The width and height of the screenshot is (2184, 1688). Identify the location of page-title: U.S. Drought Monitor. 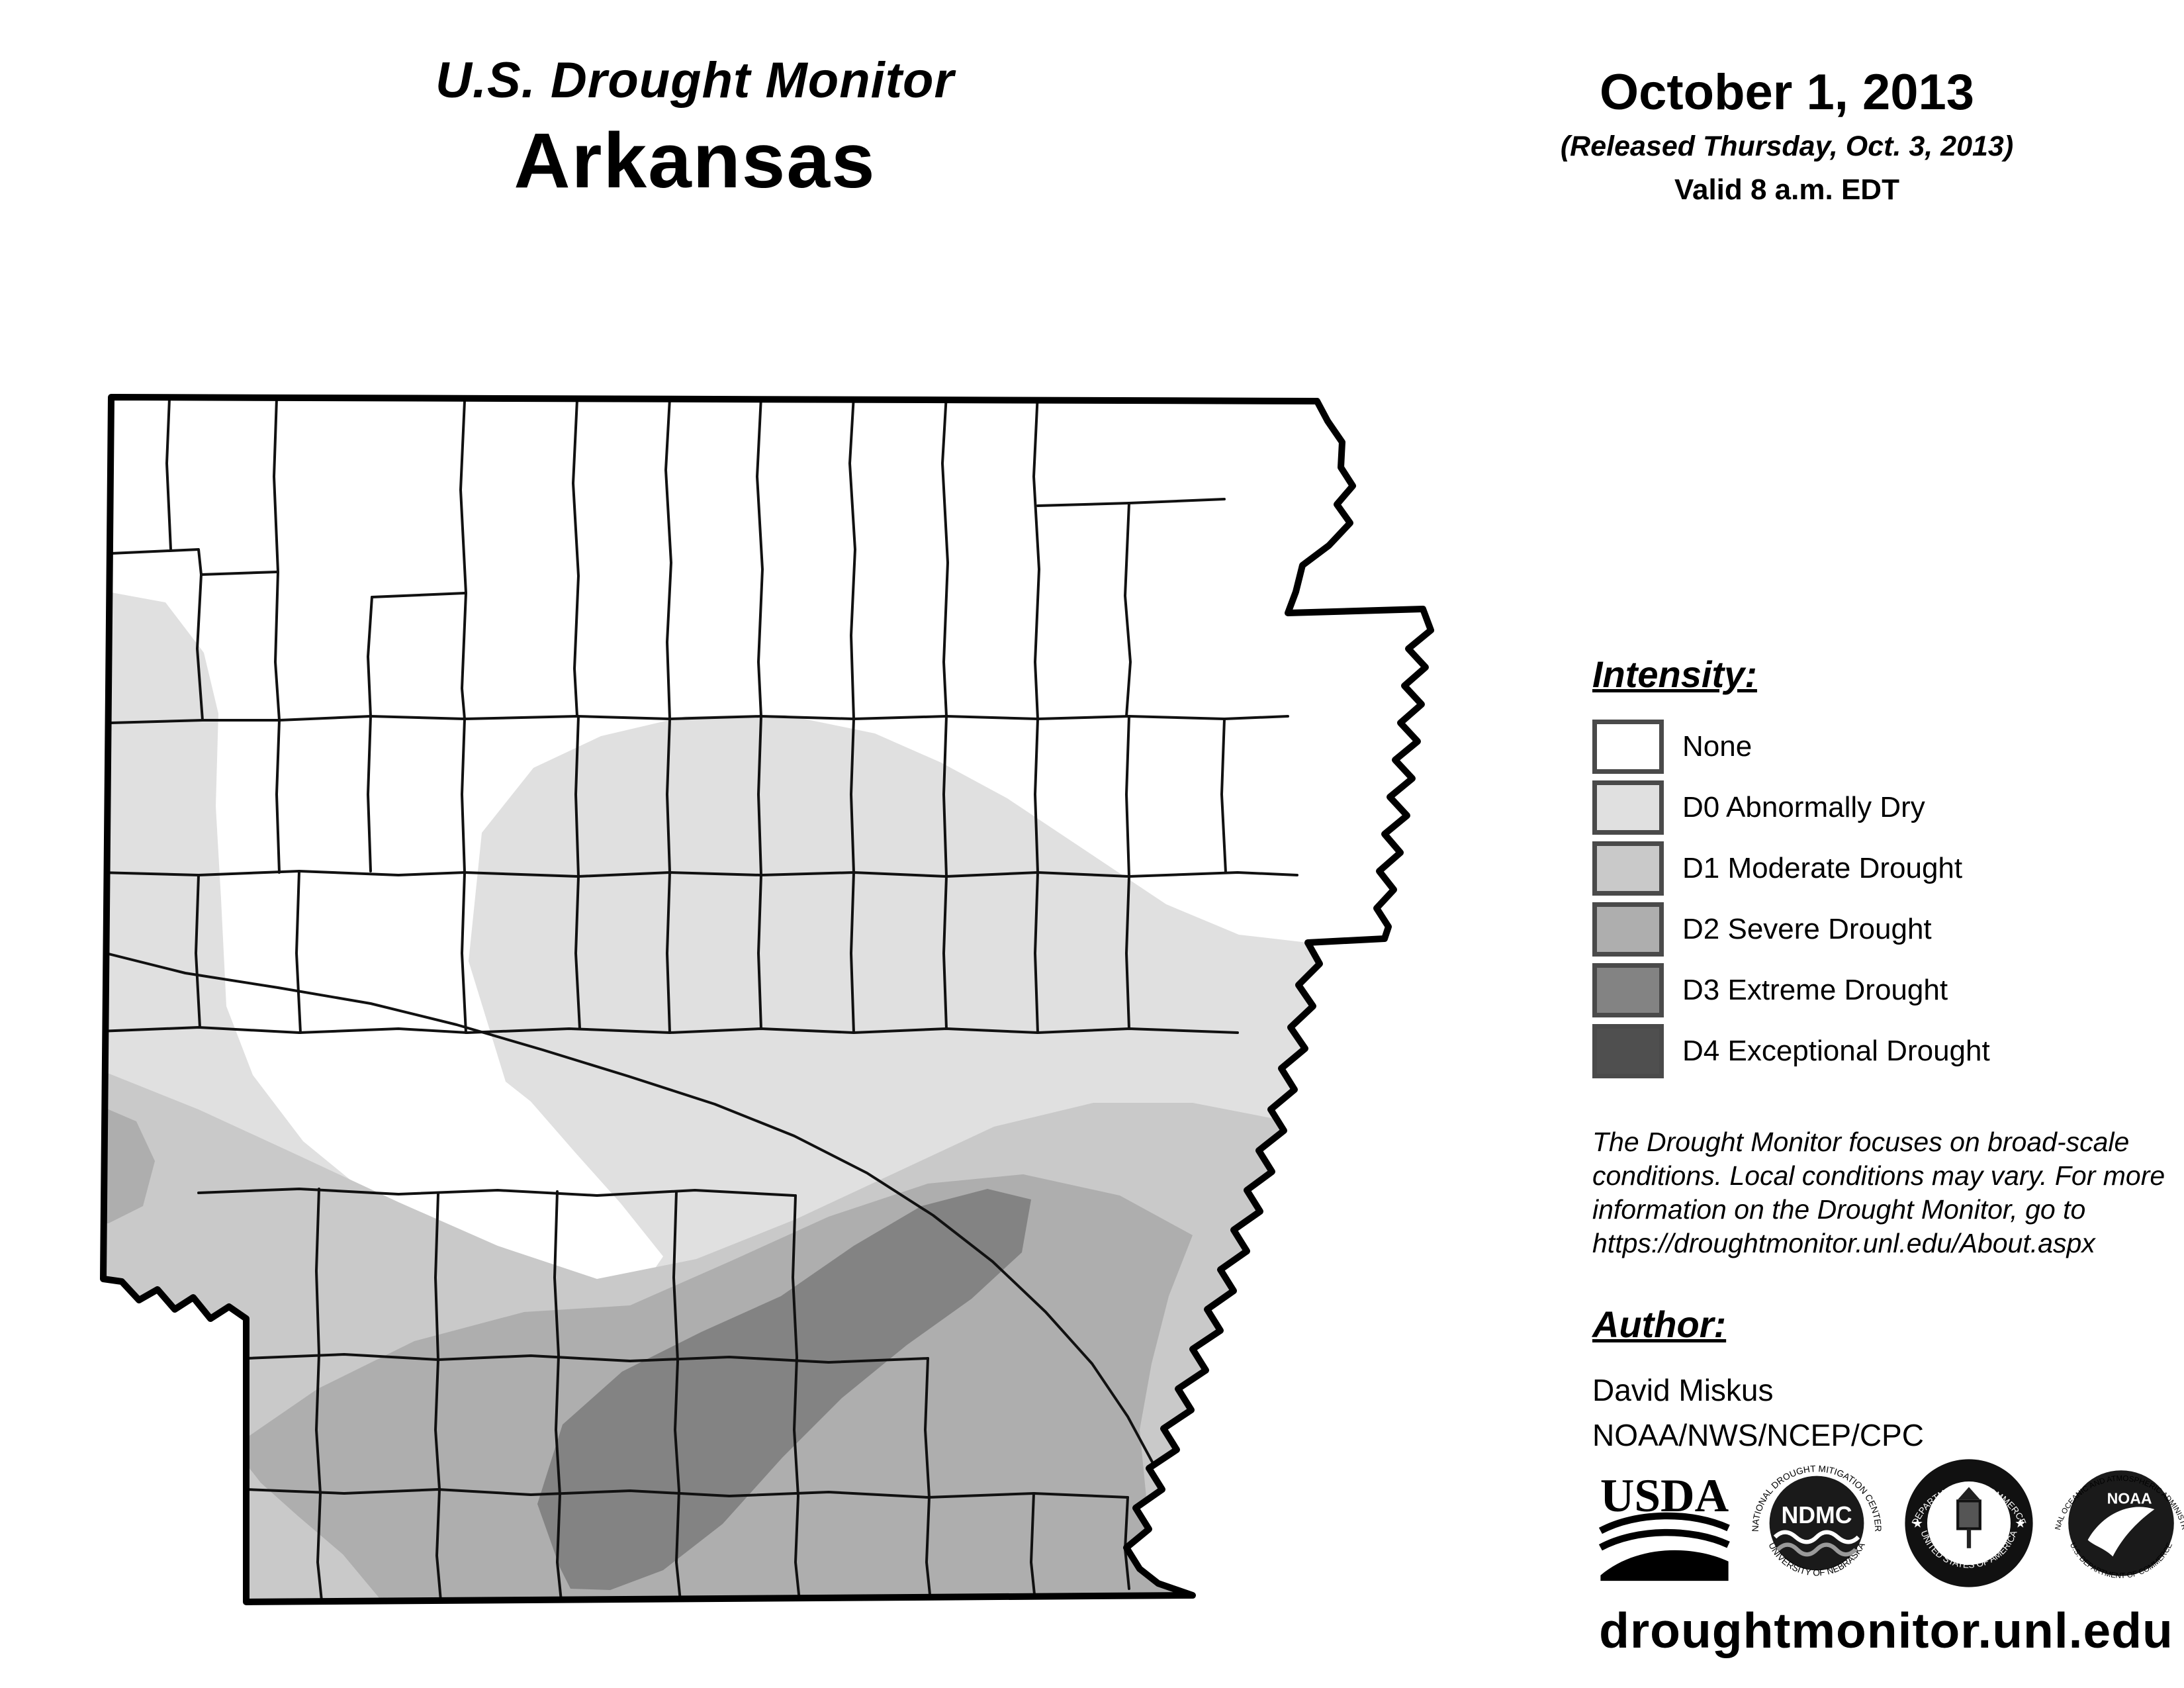
(695, 80).